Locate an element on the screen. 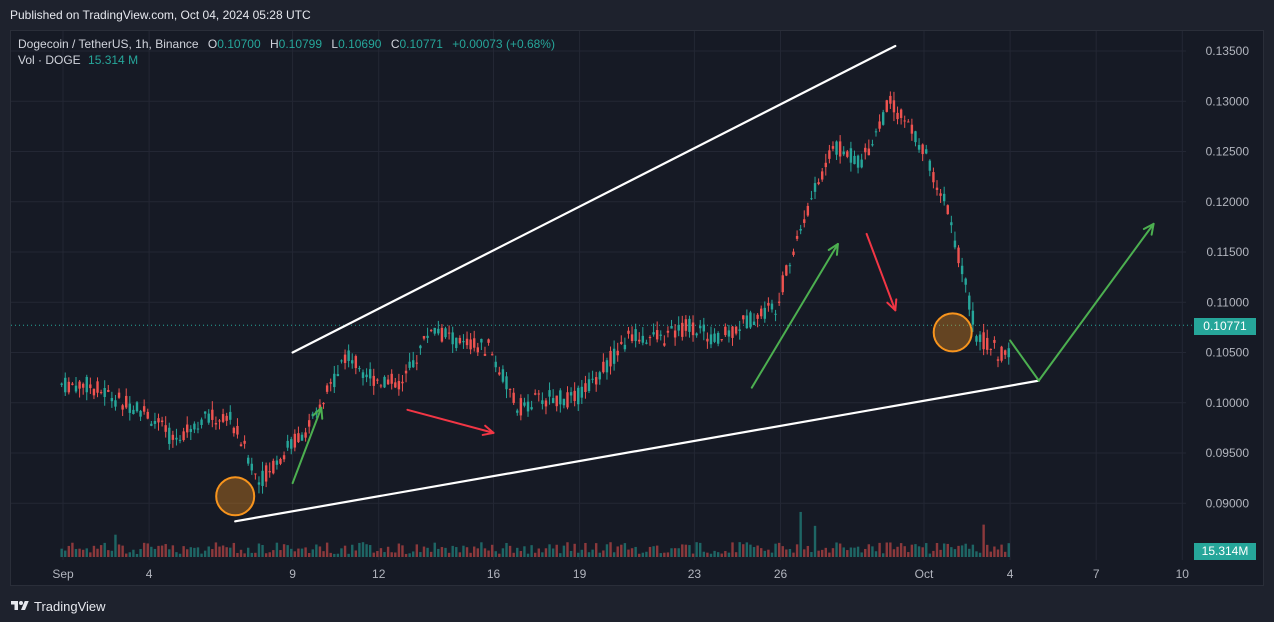 Image resolution: width=1274 pixels, height=622 pixels. red-arrow-head is located at coordinates (488, 430).